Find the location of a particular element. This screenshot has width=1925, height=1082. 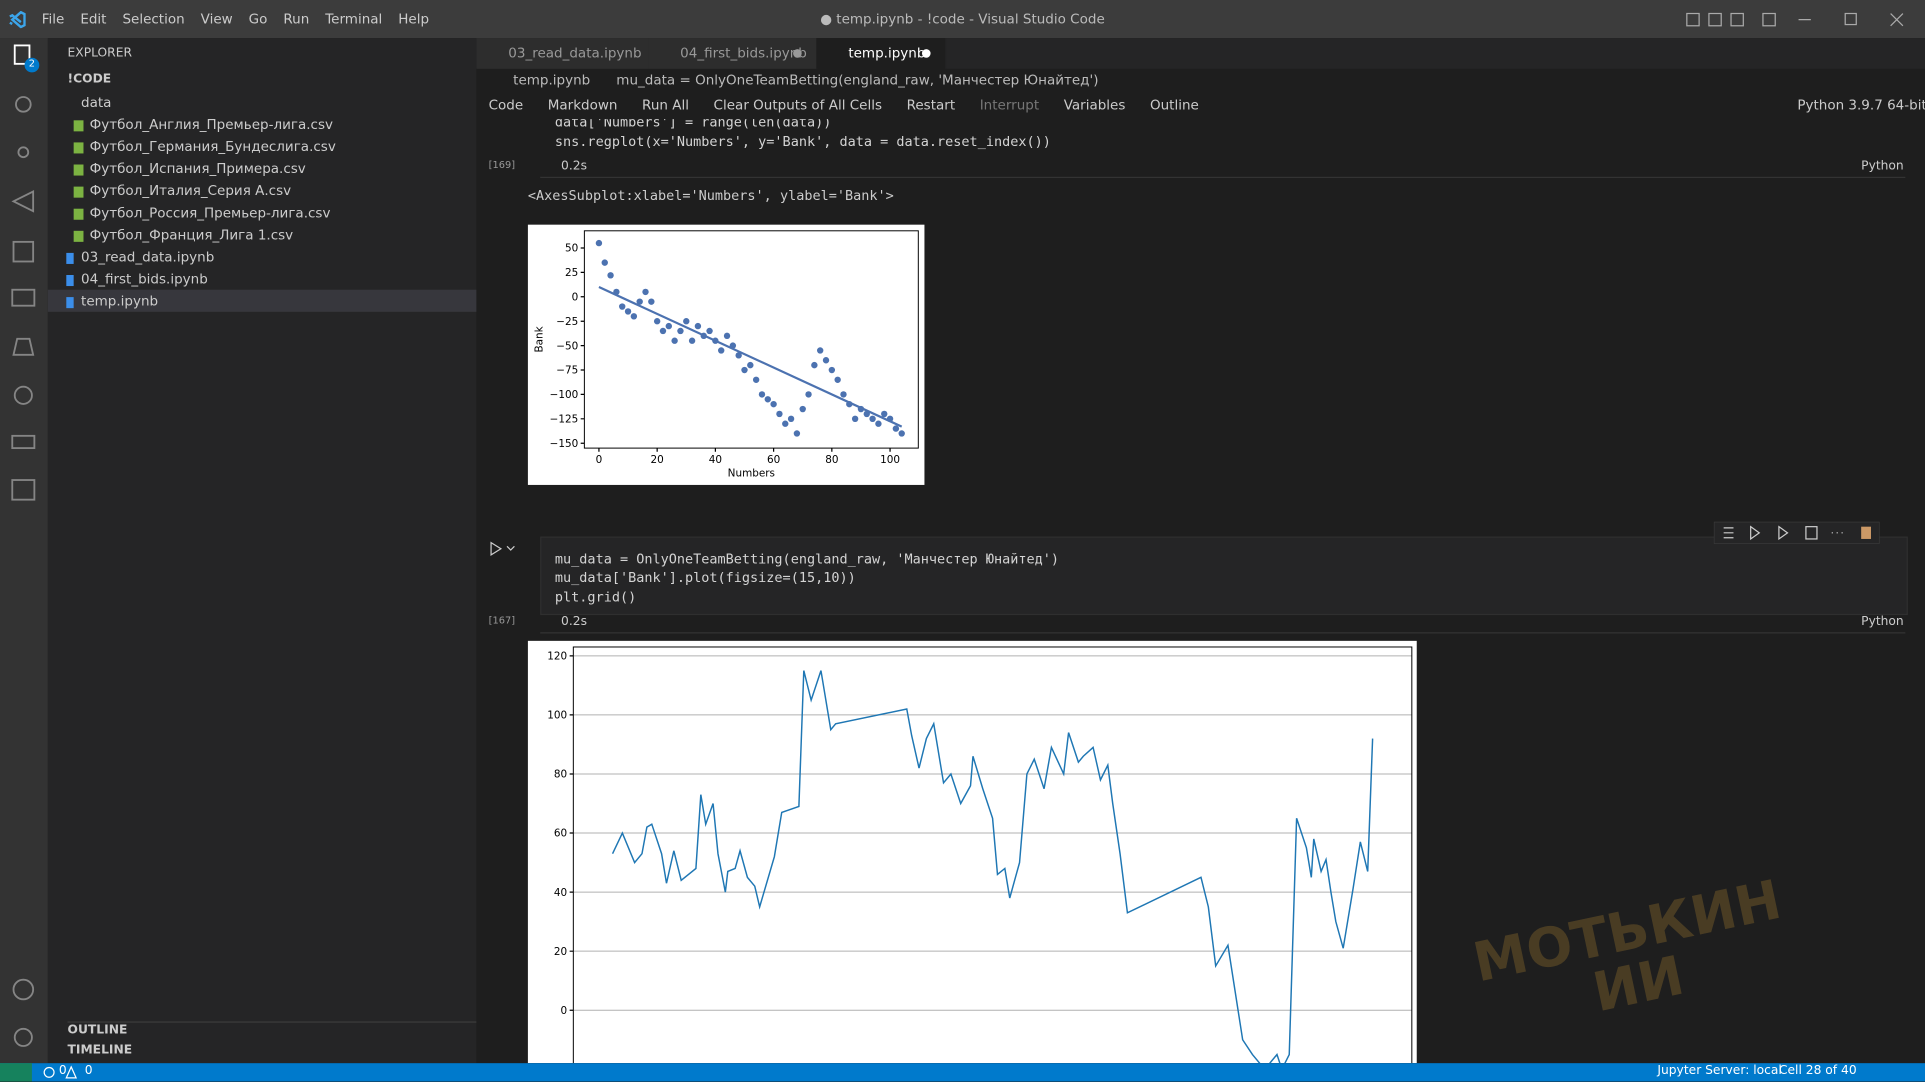

tab: 04_first_bids.ipynb is located at coordinates (733, 53).